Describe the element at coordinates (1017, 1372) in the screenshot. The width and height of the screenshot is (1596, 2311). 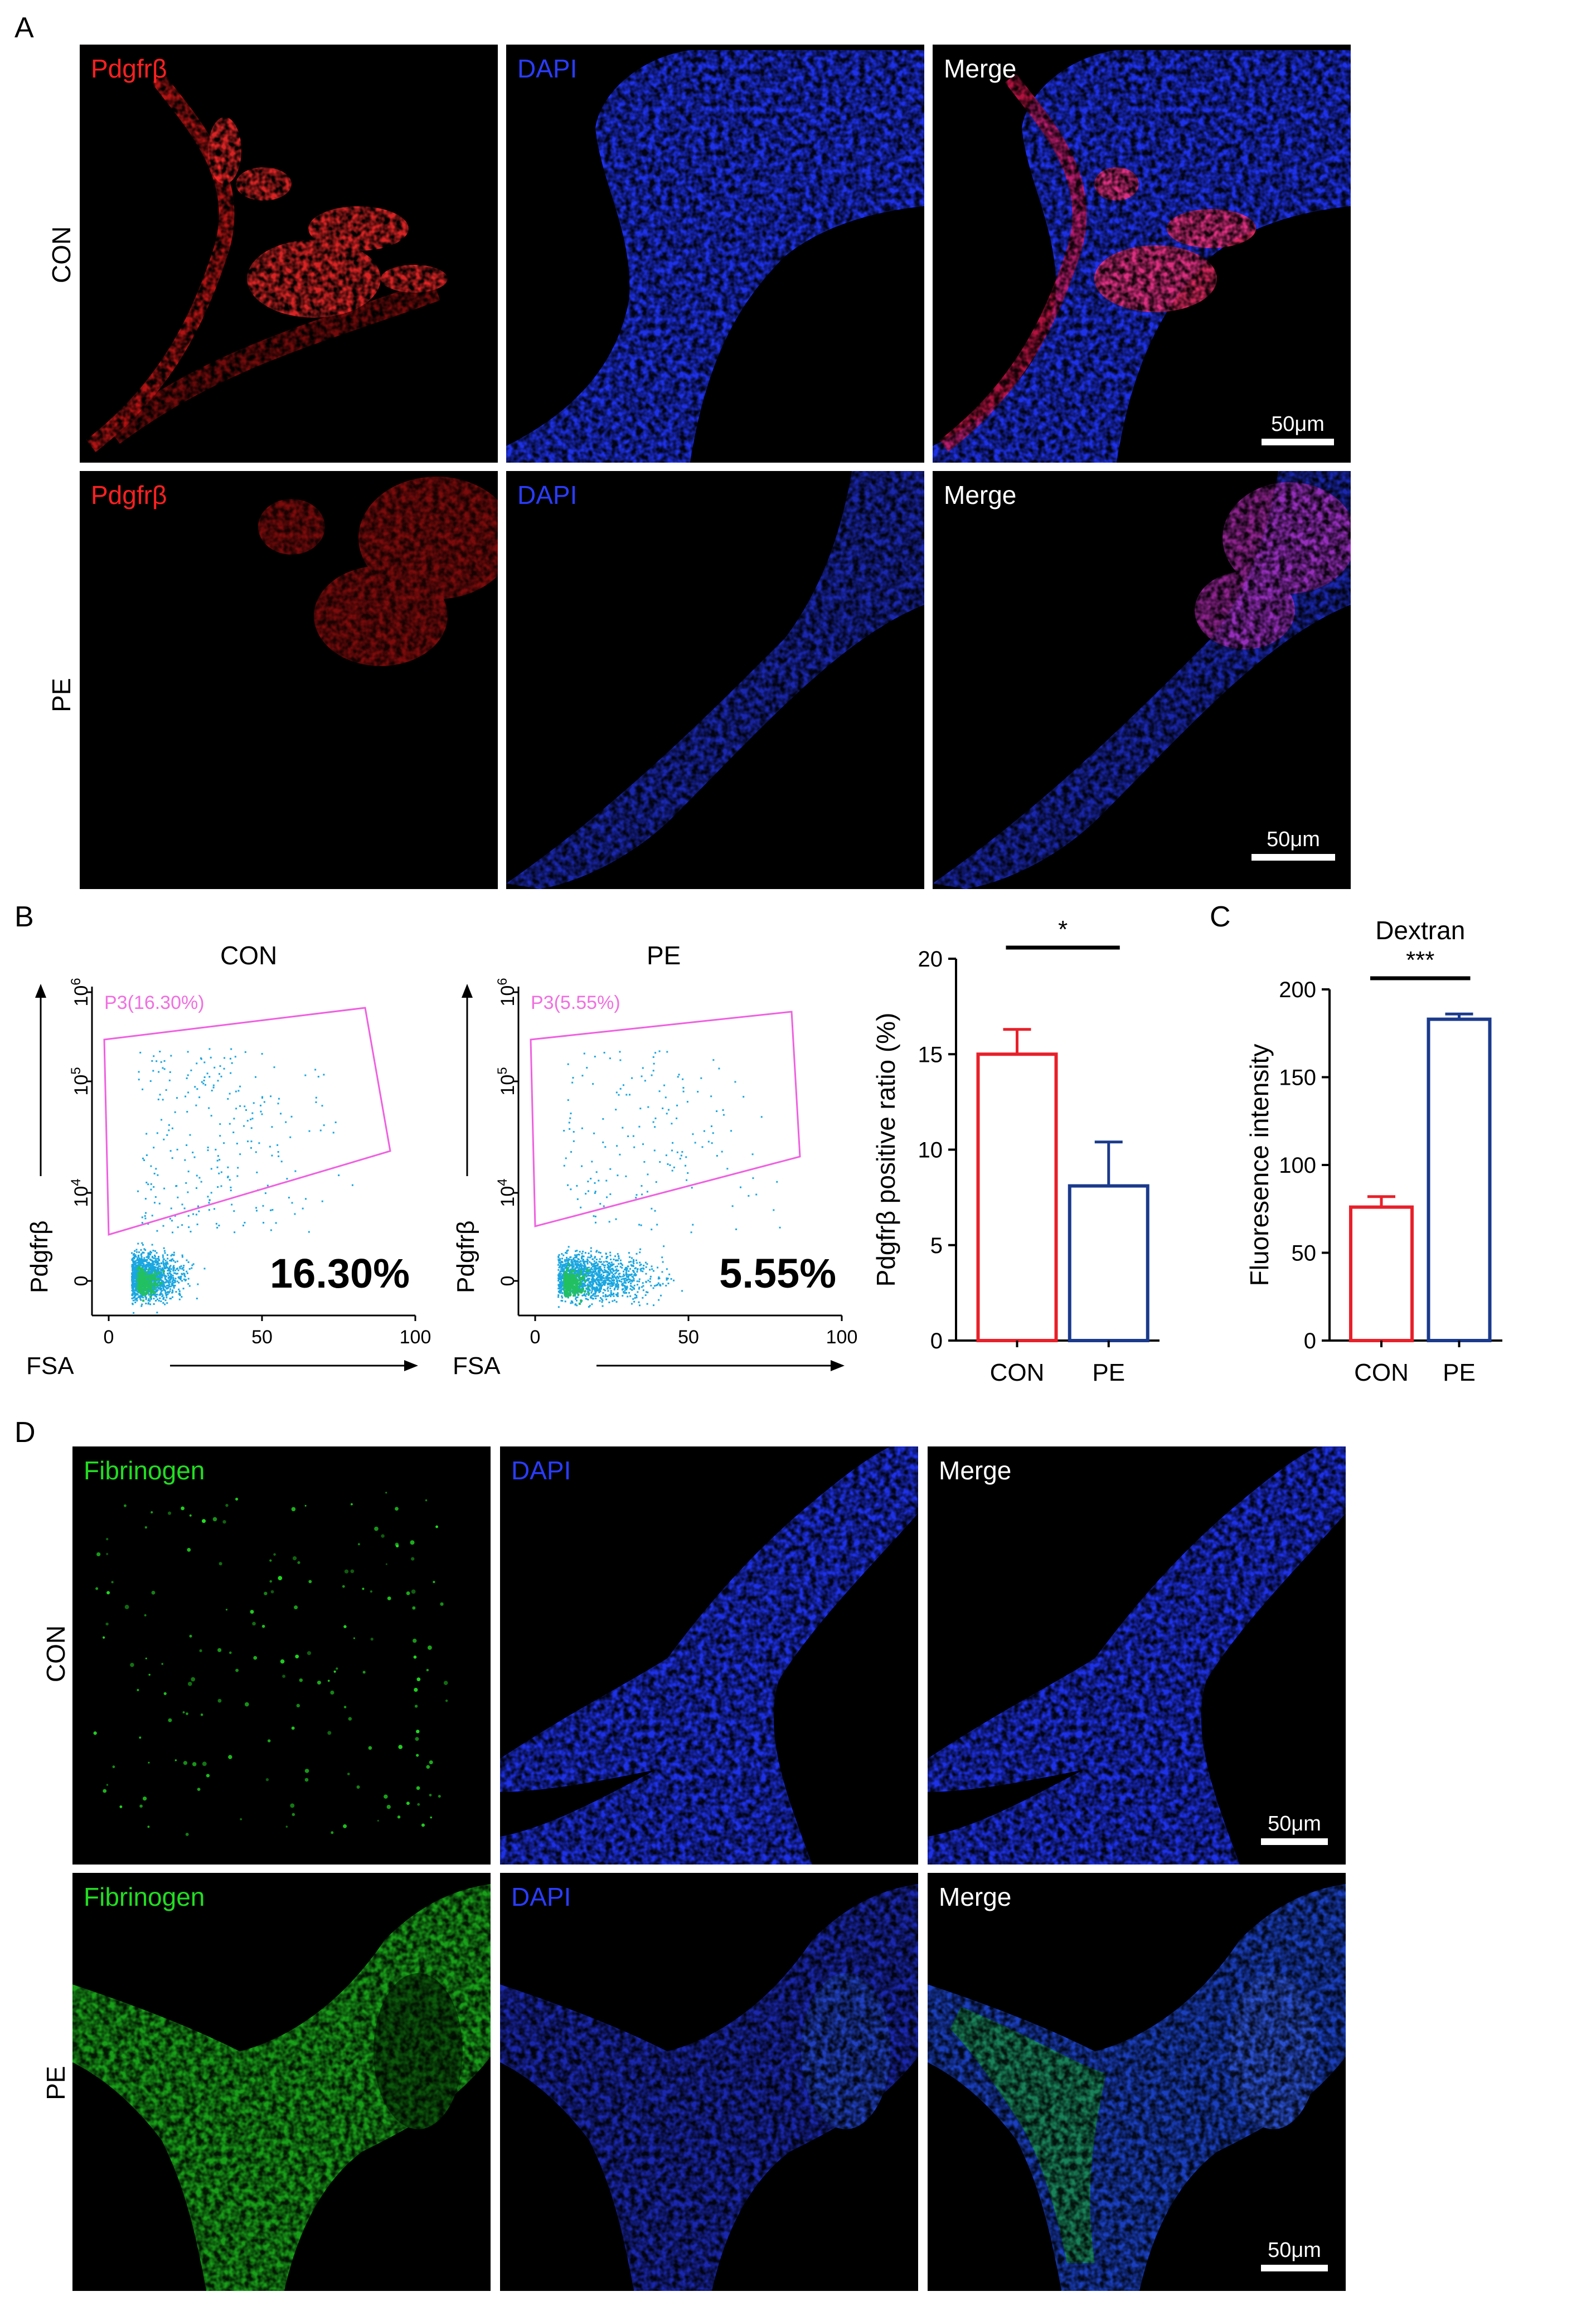
I see `x-tick-label: CON` at that location.